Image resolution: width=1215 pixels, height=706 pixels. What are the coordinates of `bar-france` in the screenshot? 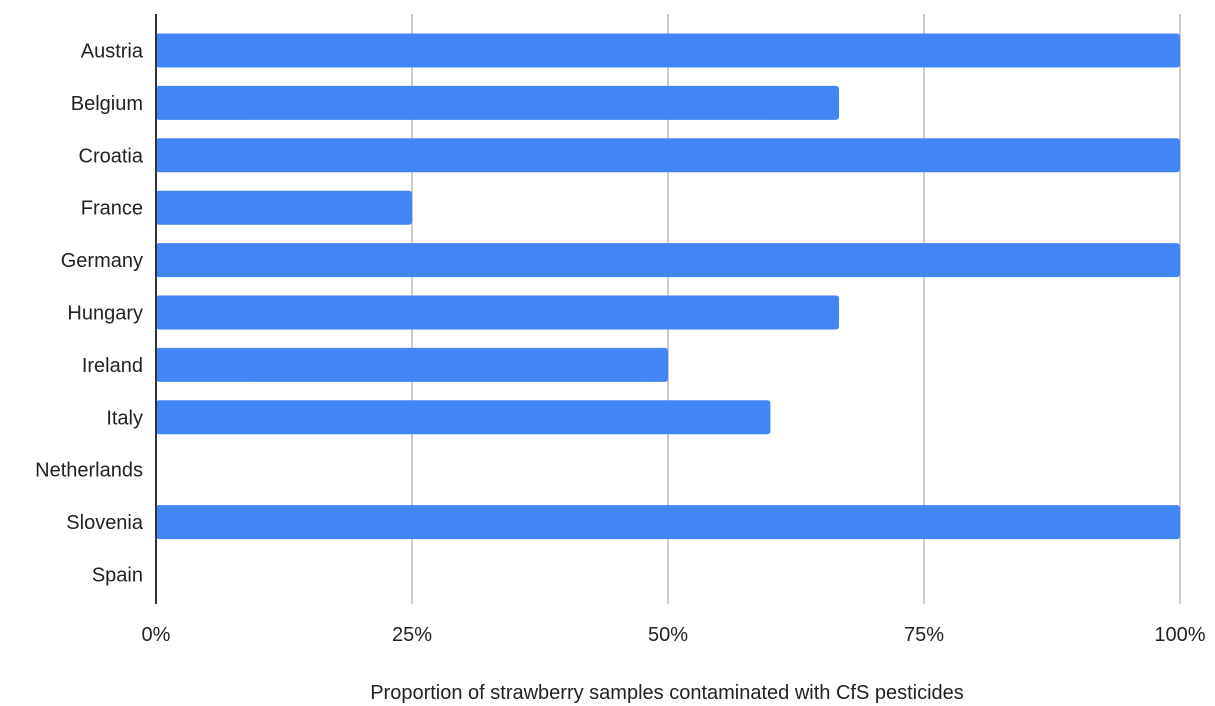 It's located at (284, 207).